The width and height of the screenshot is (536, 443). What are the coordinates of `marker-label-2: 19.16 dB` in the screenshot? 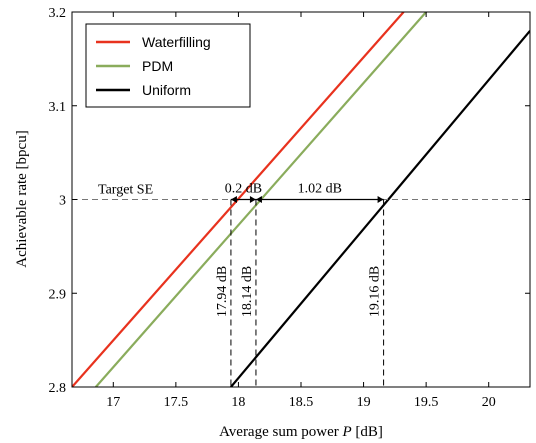 It's located at (375, 291).